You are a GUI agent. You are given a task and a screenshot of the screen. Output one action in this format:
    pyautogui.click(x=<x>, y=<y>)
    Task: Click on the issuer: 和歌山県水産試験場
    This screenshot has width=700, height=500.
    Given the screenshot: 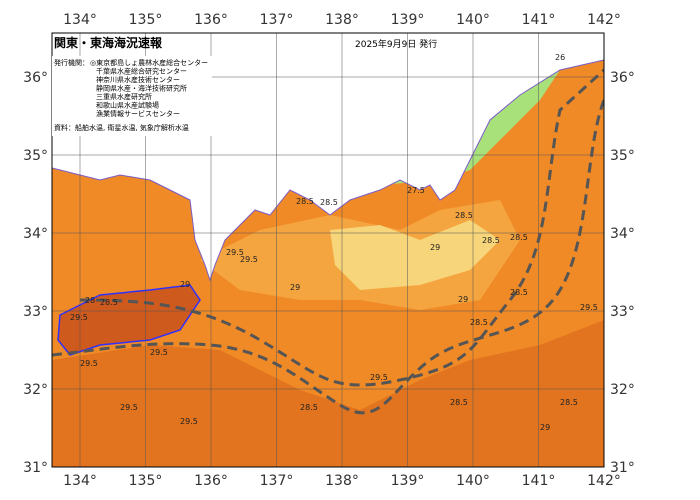 What is the action you would take?
    pyautogui.click(x=127, y=105)
    